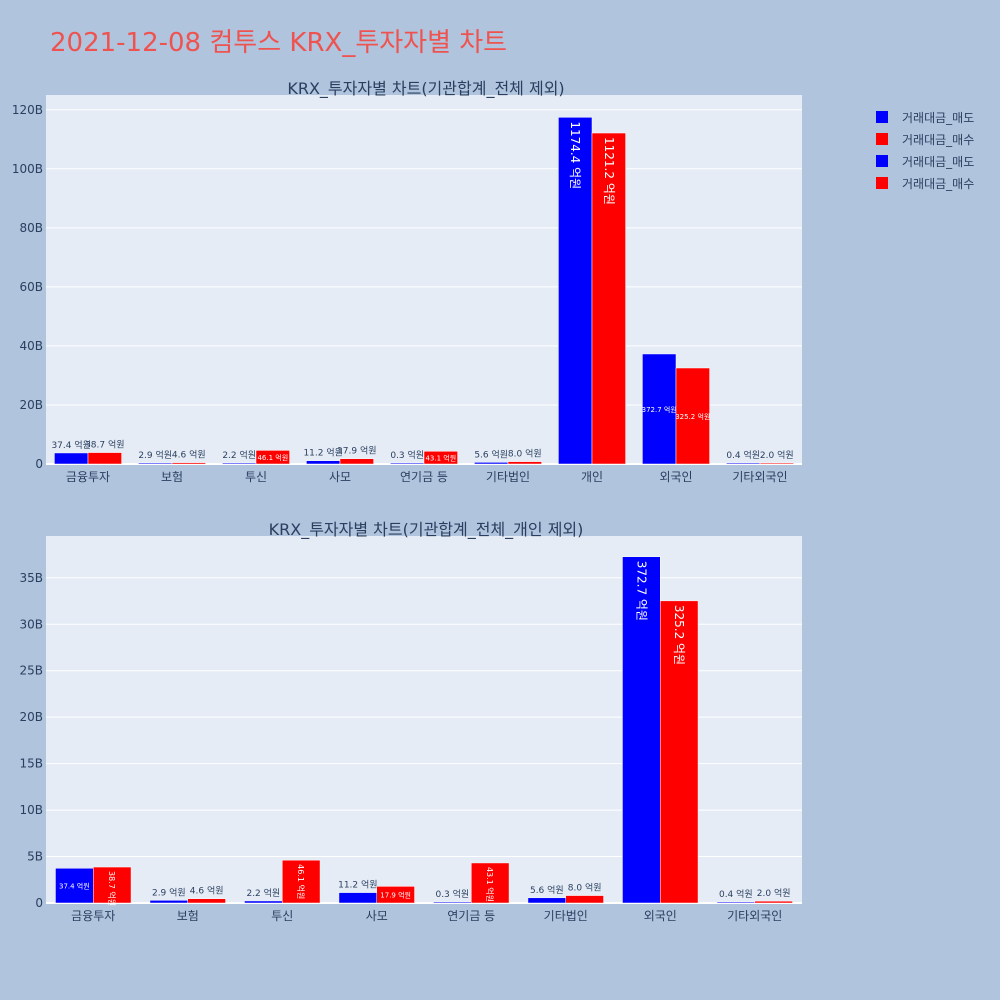 Image resolution: width=1000 pixels, height=1000 pixels. Describe the element at coordinates (31, 624) in the screenshot. I see `y-tick-label: 30B` at that location.